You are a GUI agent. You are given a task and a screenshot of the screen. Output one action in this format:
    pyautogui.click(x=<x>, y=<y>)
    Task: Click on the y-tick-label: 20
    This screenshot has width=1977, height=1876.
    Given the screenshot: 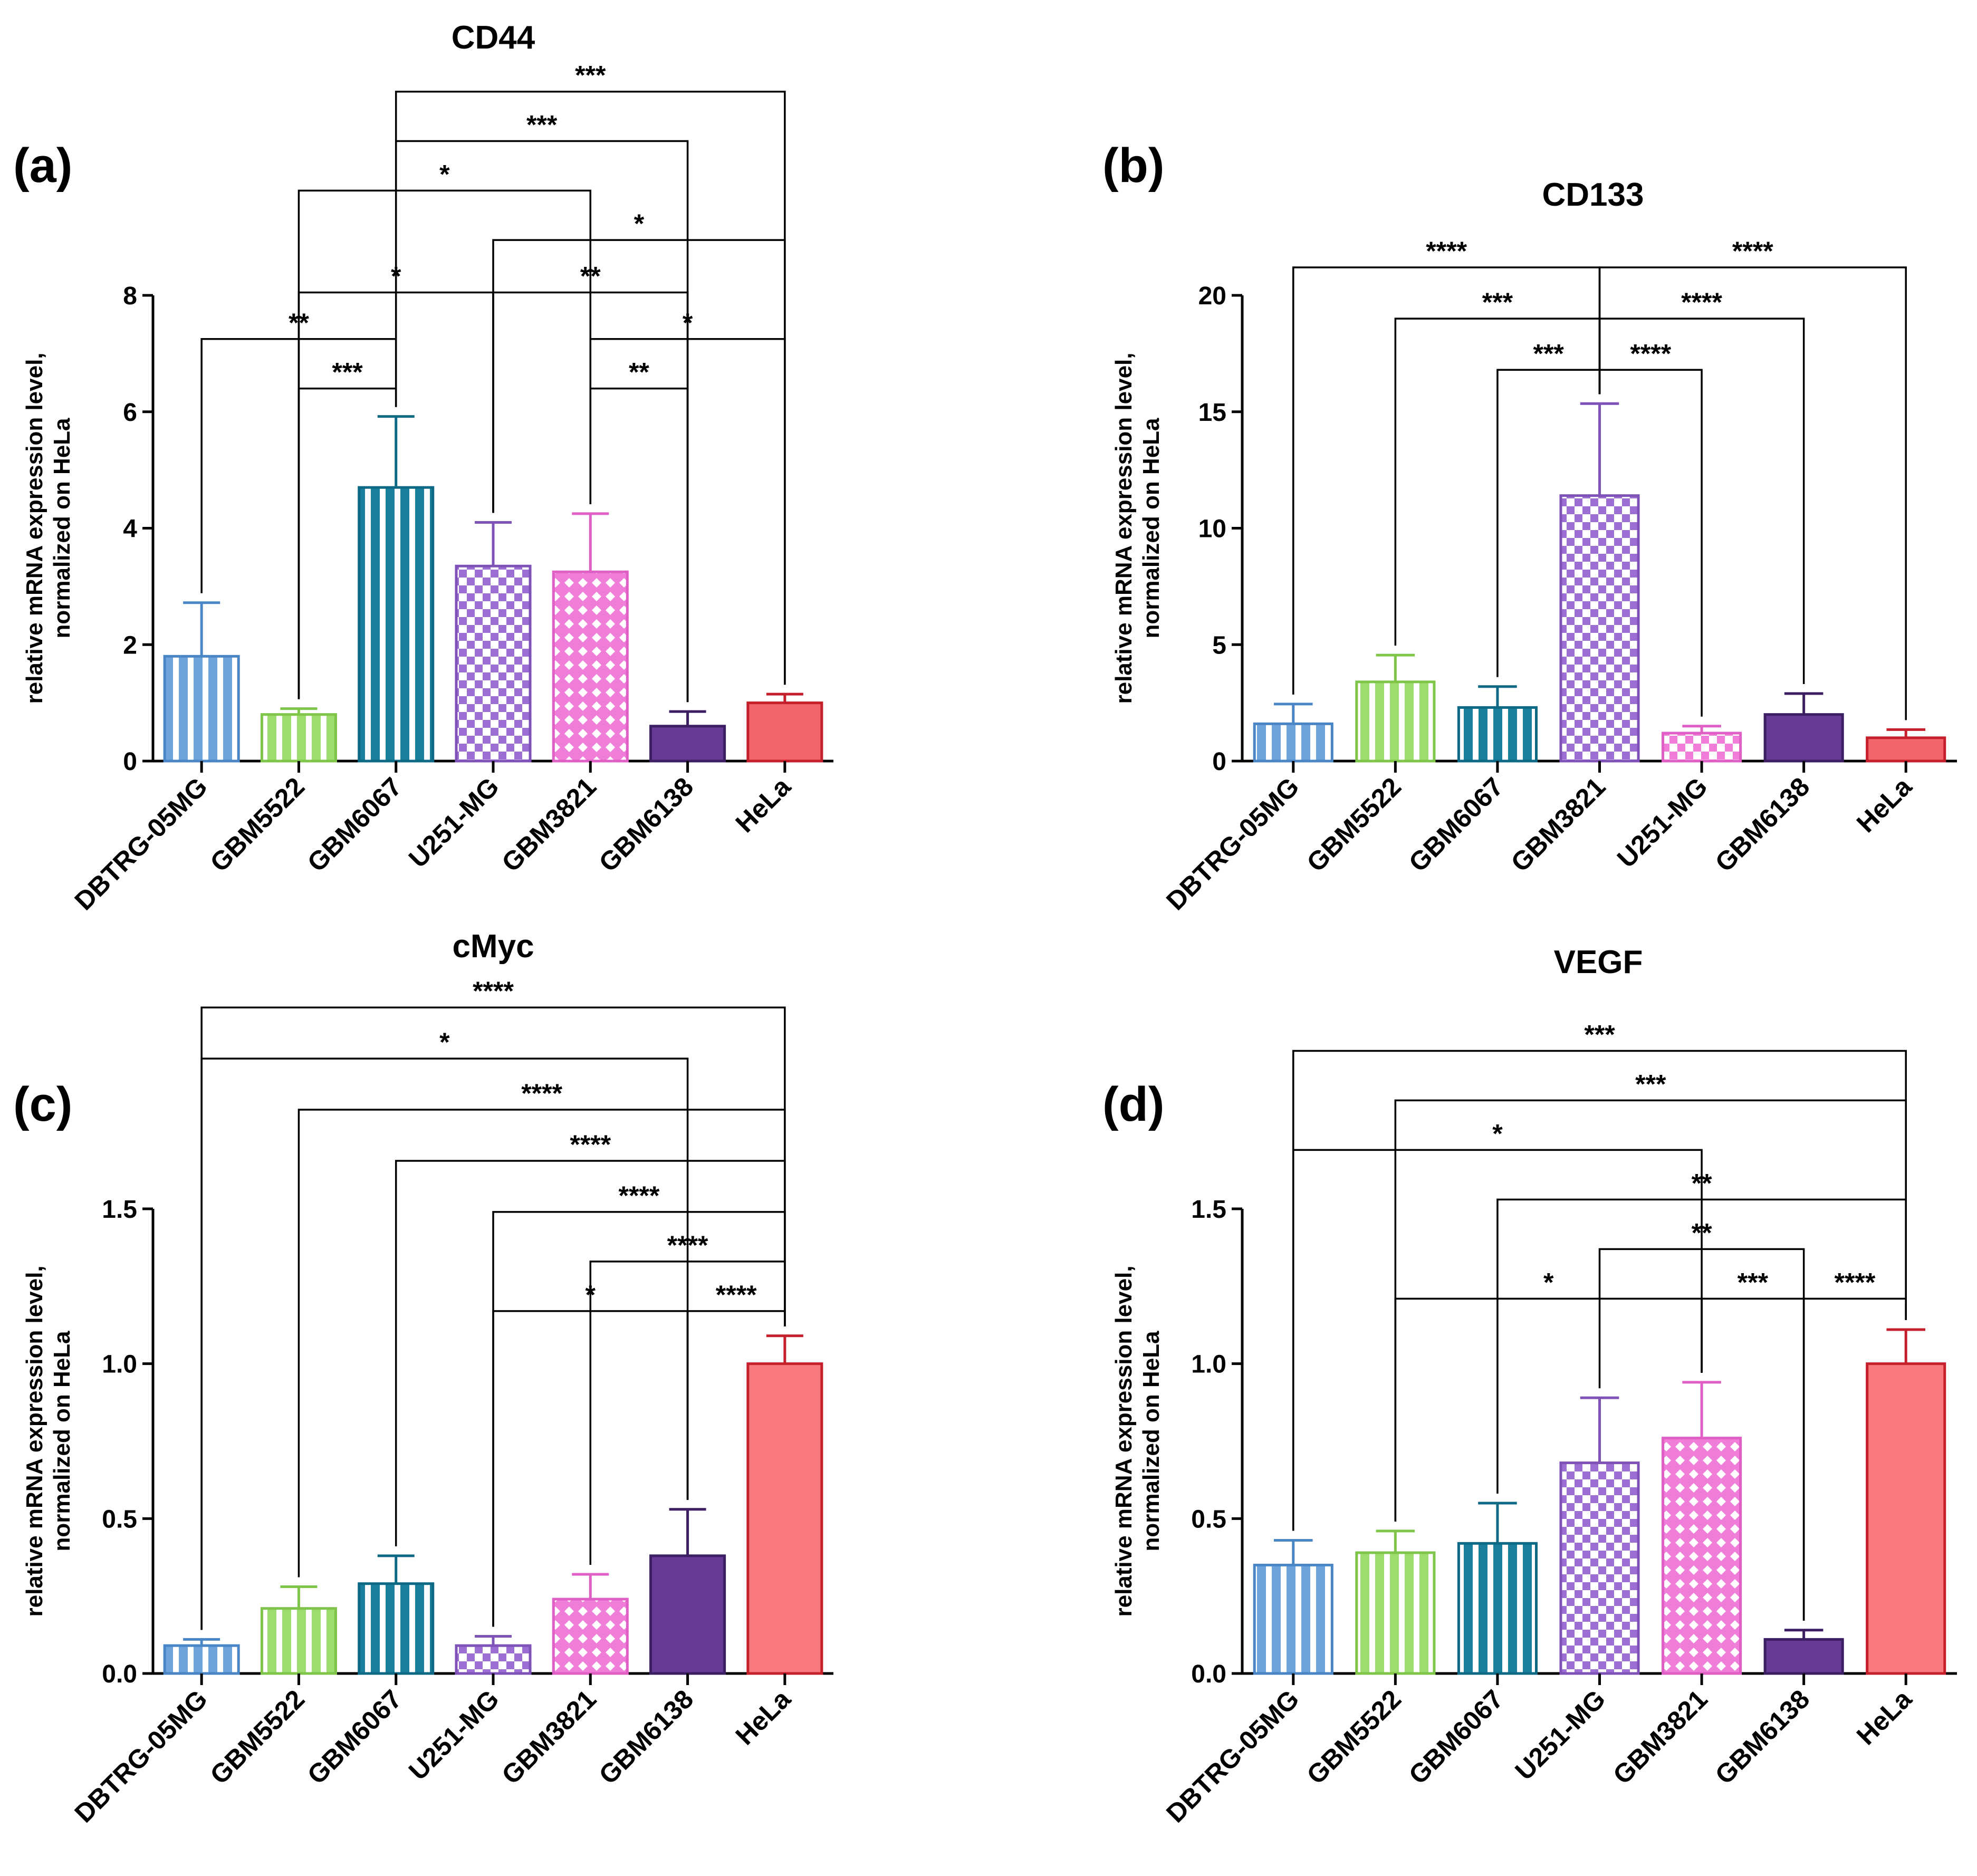 What is the action you would take?
    pyautogui.click(x=1212, y=296)
    